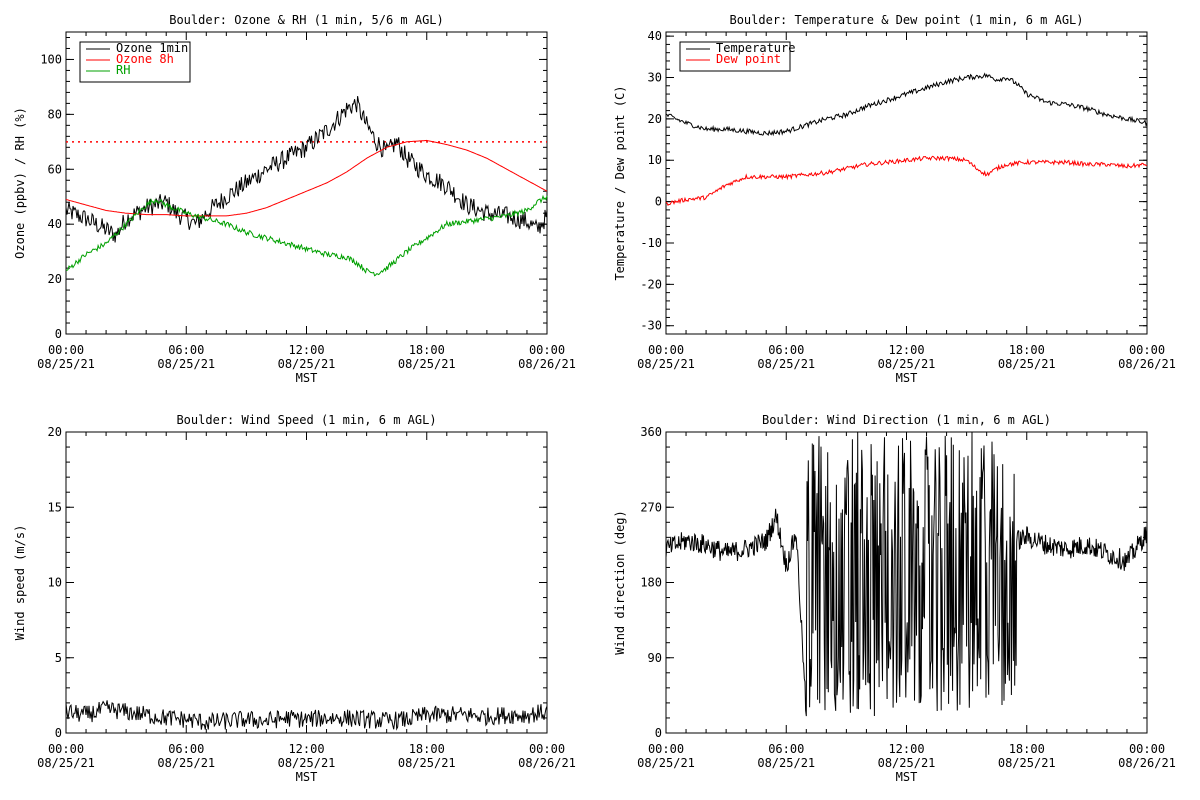 The width and height of the screenshot is (1200, 800). I want to click on y-tick-label: 30, so click(655, 78).